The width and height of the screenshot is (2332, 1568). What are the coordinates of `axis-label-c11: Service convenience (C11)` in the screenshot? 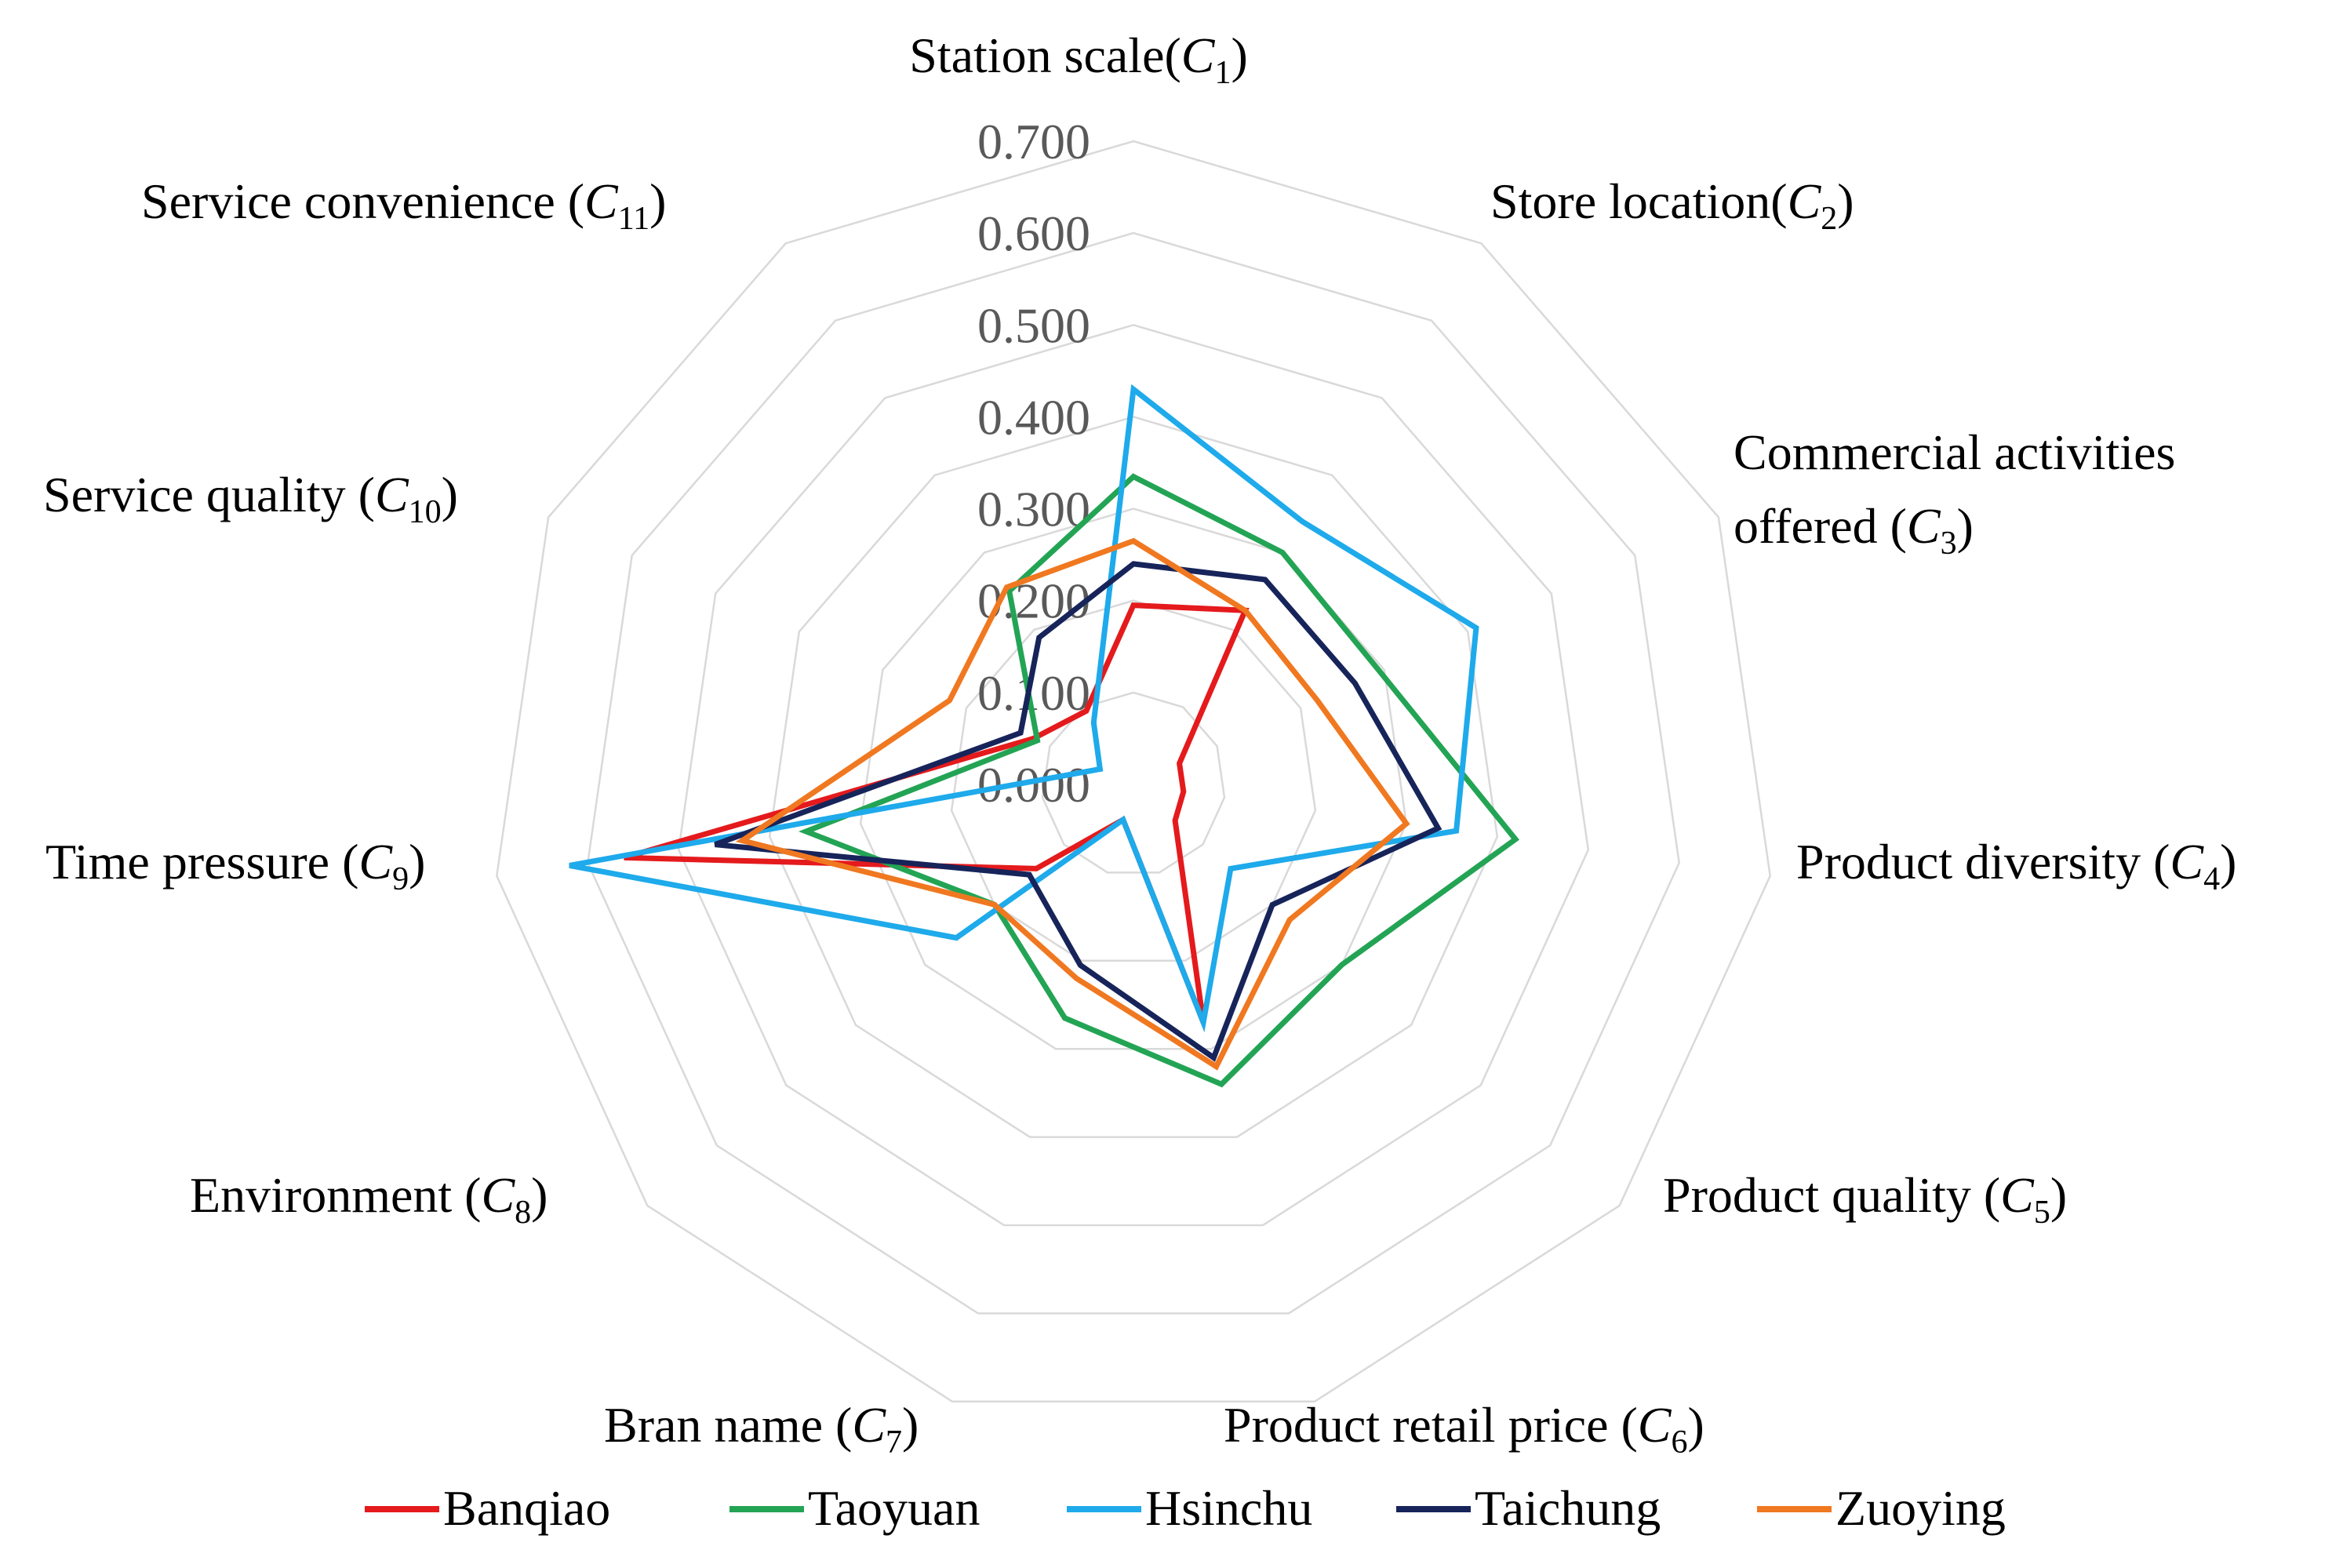 It's located at (403, 205).